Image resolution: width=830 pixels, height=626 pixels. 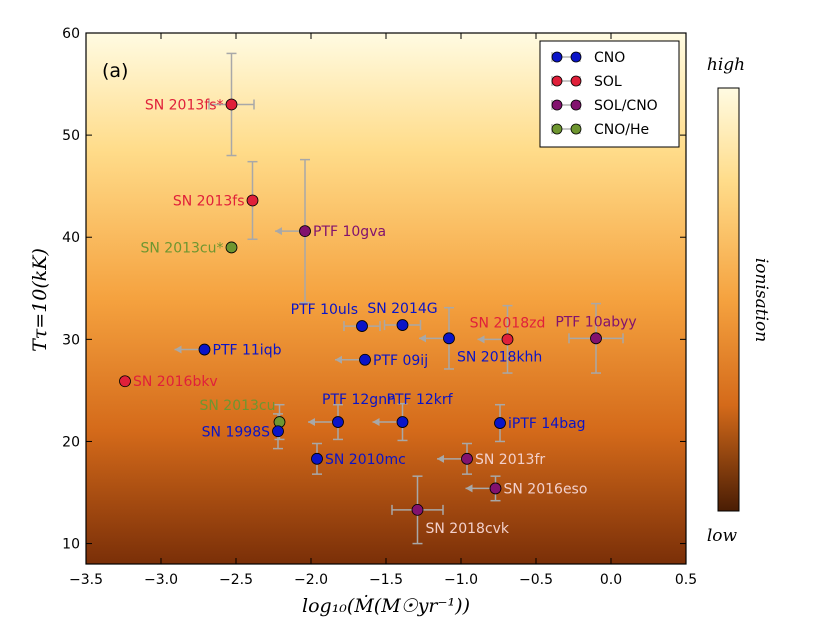 What do you see at coordinates (181, 248) in the screenshot?
I see `point-label: SN 2013cu*` at bounding box center [181, 248].